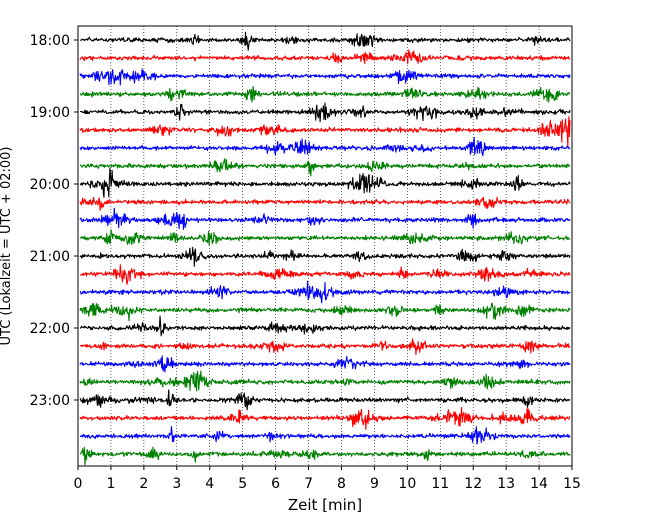  What do you see at coordinates (506, 484) in the screenshot?
I see `x-tick-label: 13` at bounding box center [506, 484].